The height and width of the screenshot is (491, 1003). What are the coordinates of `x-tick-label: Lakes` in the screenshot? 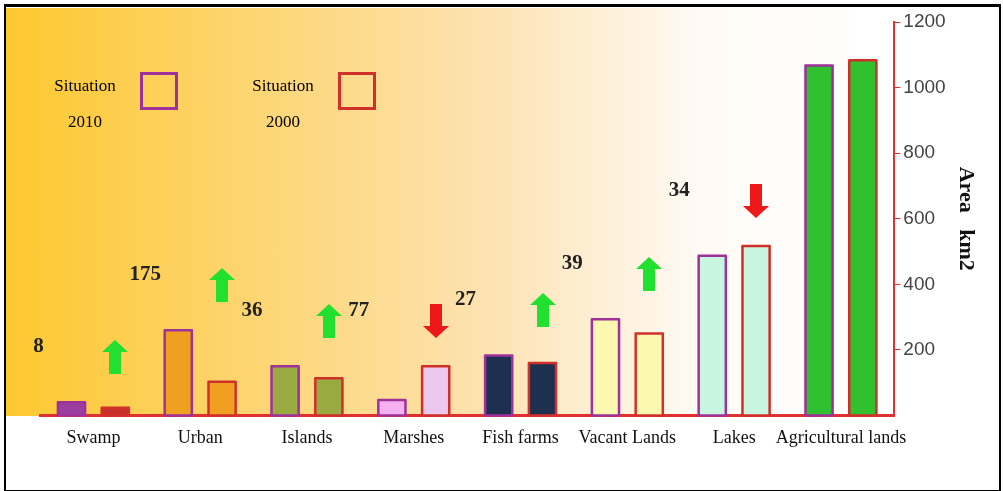 It's located at (734, 436).